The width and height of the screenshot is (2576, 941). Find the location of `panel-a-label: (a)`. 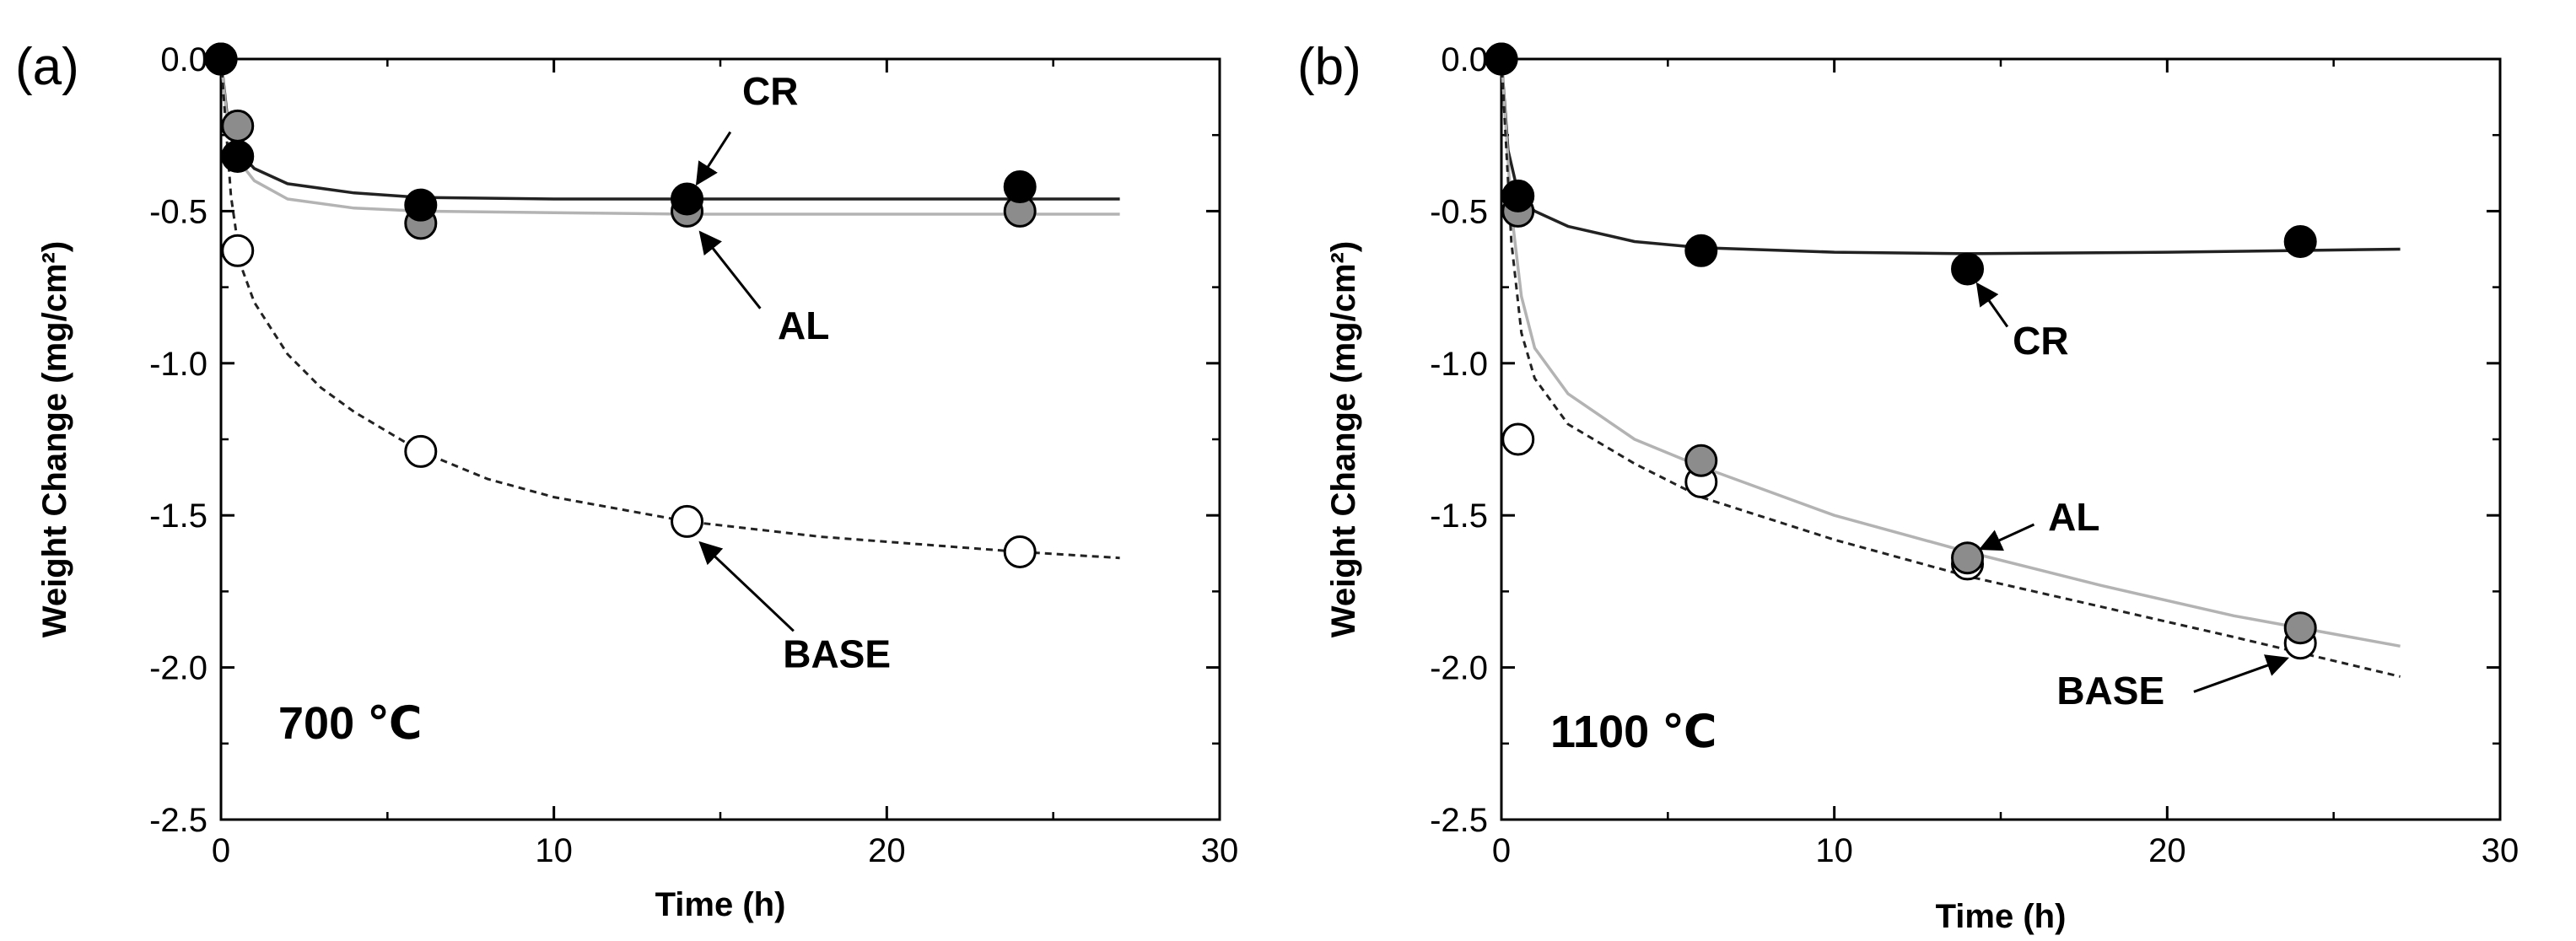

panel-a-label: (a) is located at coordinates (47, 67).